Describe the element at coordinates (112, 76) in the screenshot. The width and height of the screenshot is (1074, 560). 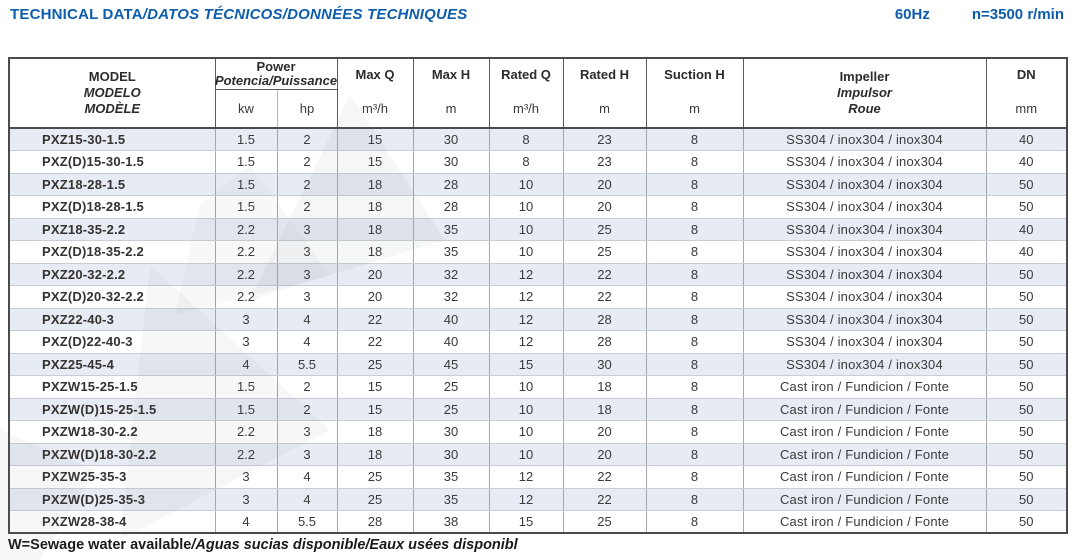
I see `model-header-line1: MODEL` at that location.